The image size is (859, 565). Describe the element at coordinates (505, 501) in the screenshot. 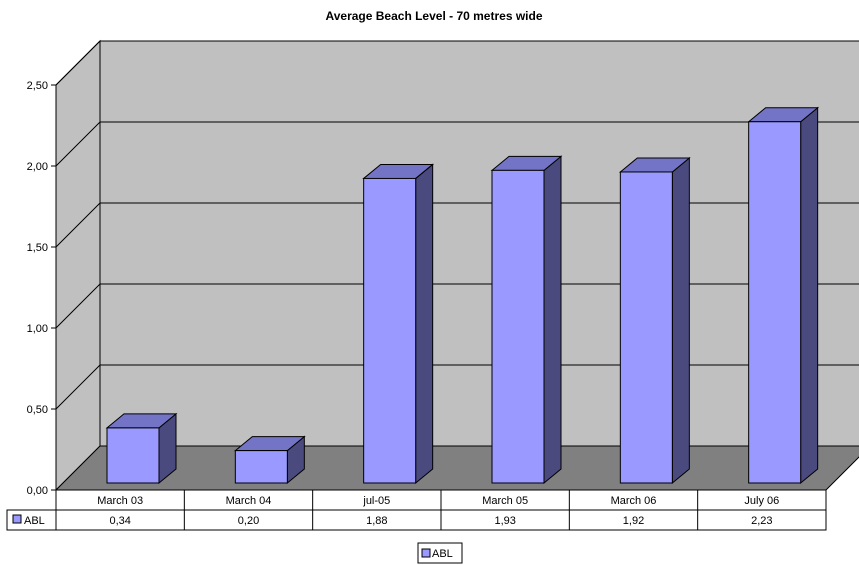

I see `x-tick-label: March 05` at that location.